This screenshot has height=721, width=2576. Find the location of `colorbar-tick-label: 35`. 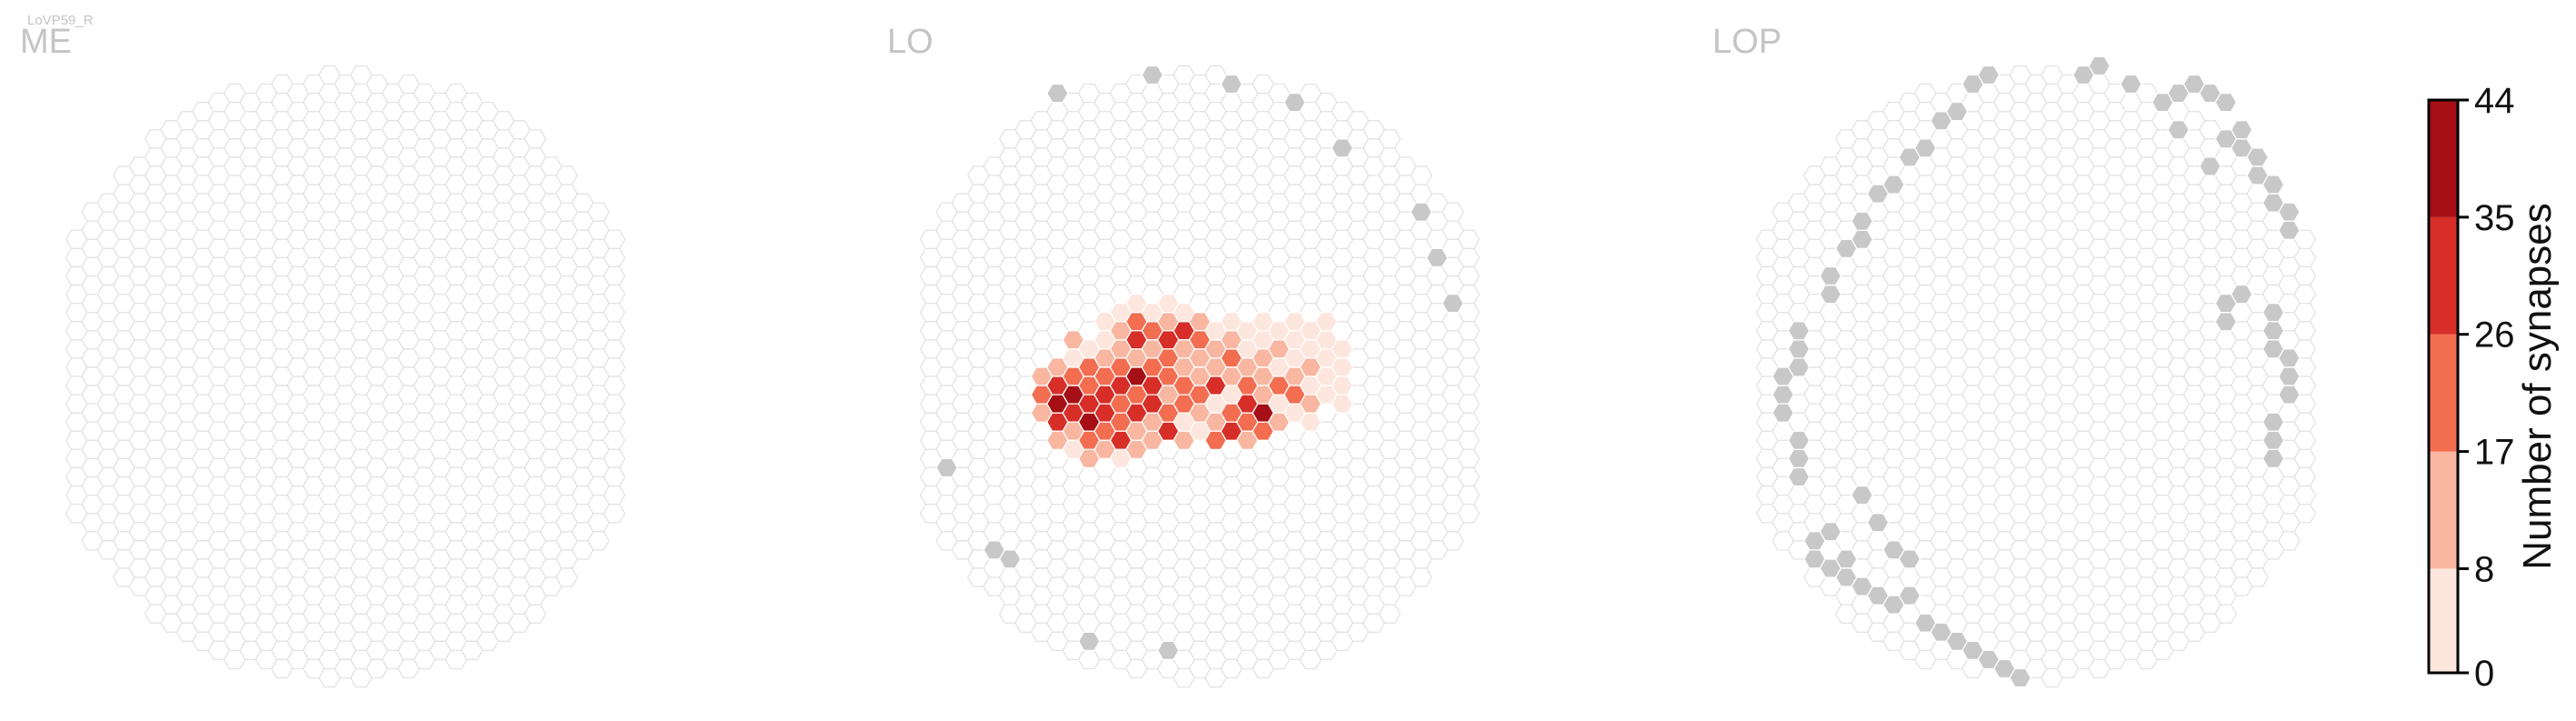

colorbar-tick-label: 35 is located at coordinates (2494, 218).